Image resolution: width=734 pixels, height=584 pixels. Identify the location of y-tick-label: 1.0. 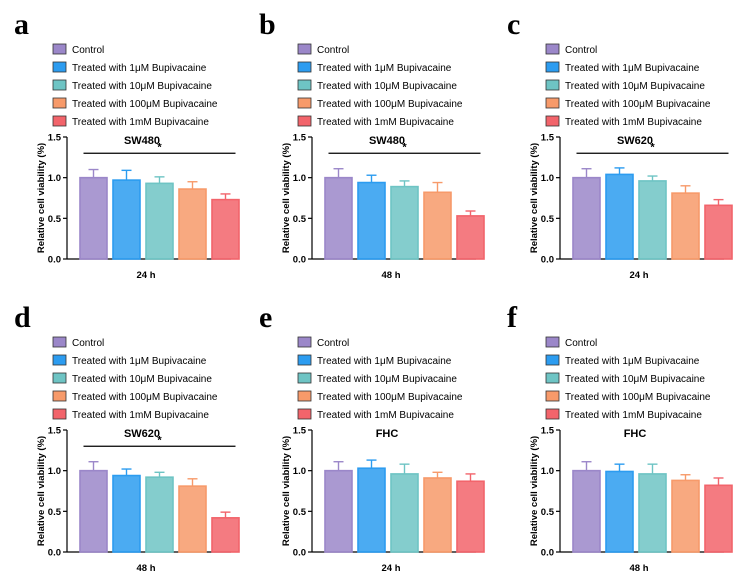
(299, 178).